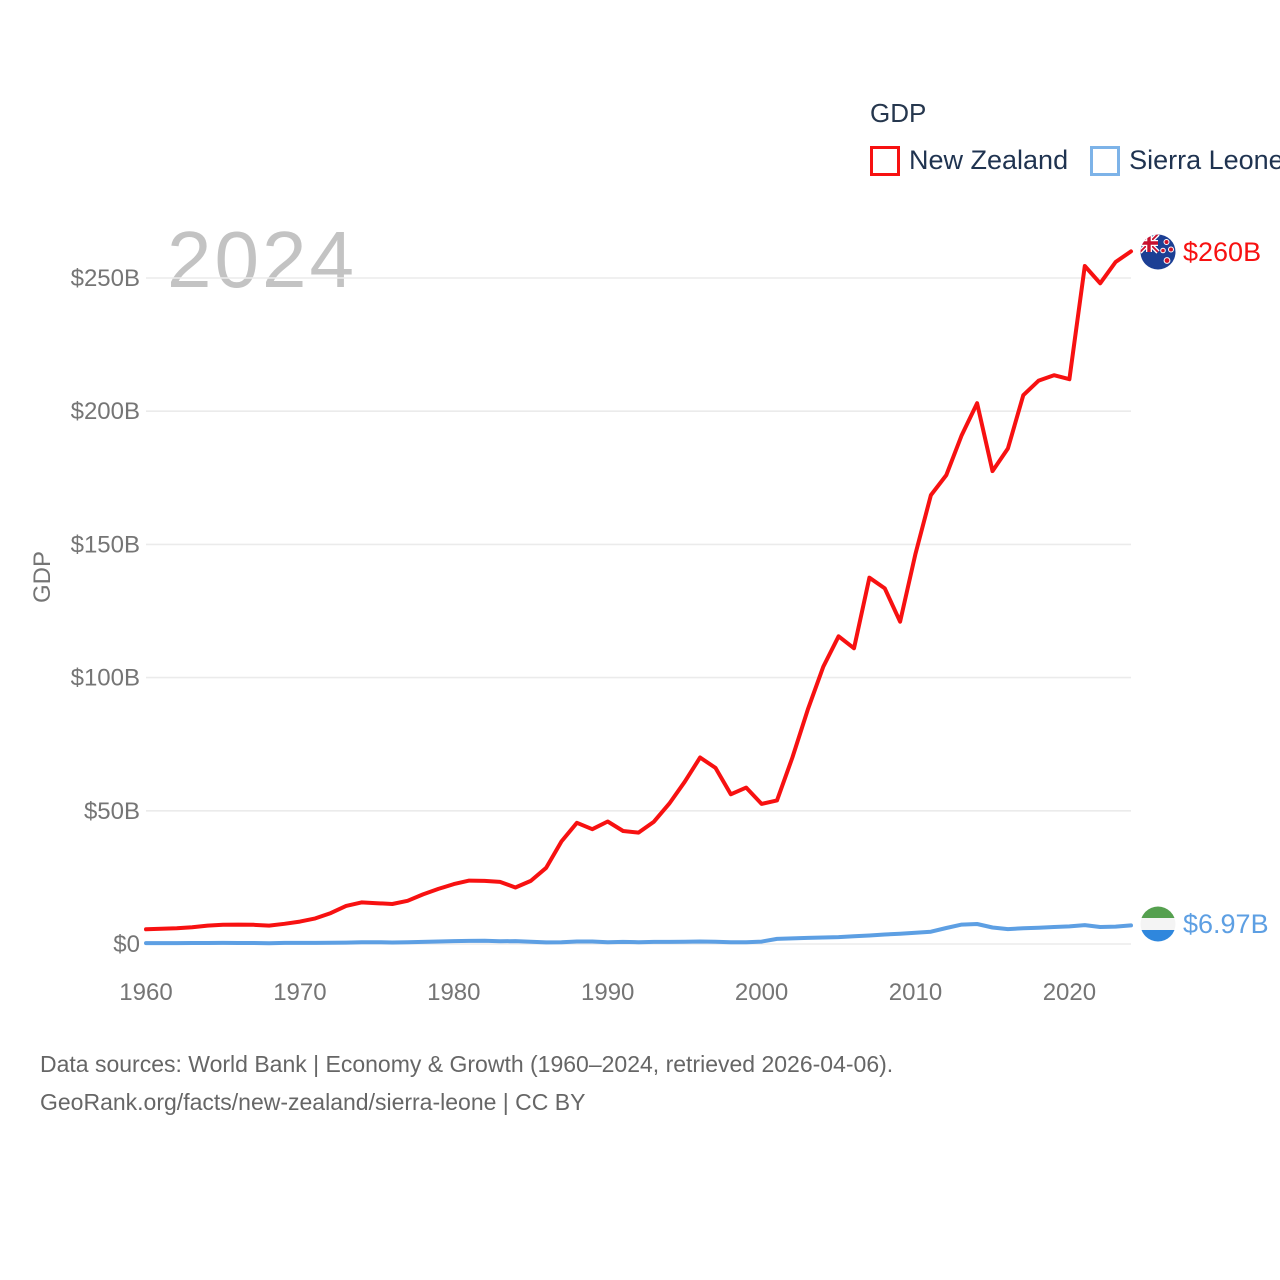 The width and height of the screenshot is (1280, 1280). I want to click on y-axis-tick-label: $200B, so click(105, 411).